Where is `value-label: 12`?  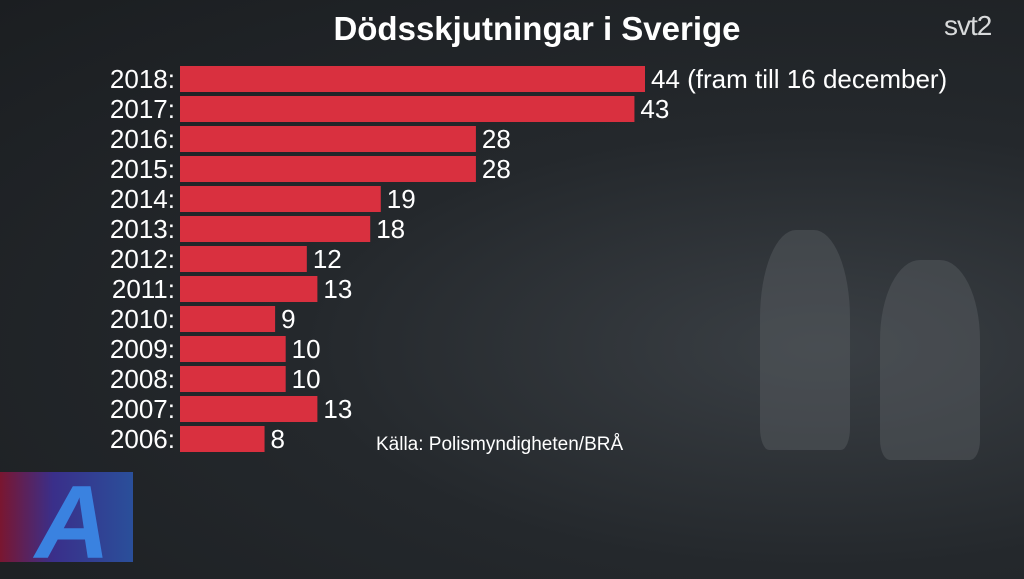 value-label: 12 is located at coordinates (327, 259).